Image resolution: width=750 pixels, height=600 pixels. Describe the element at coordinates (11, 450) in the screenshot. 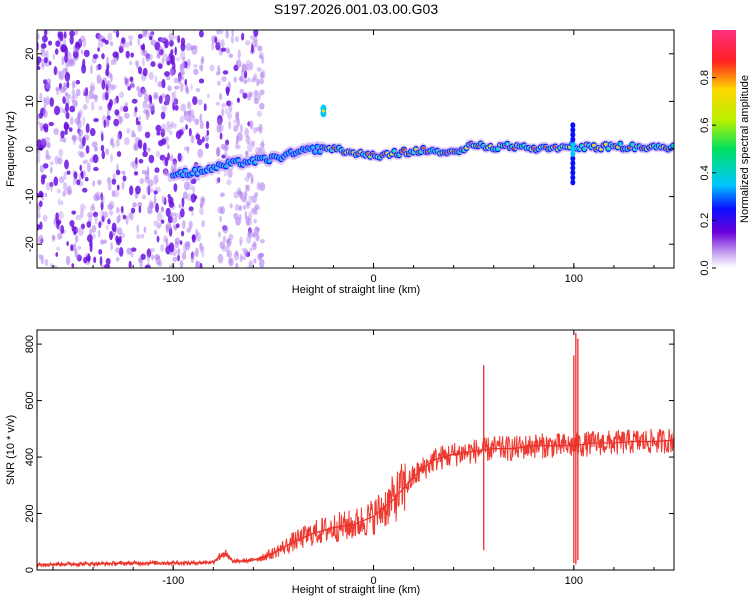

I see `snr-ylabel: SNR (10 * v/v)` at that location.